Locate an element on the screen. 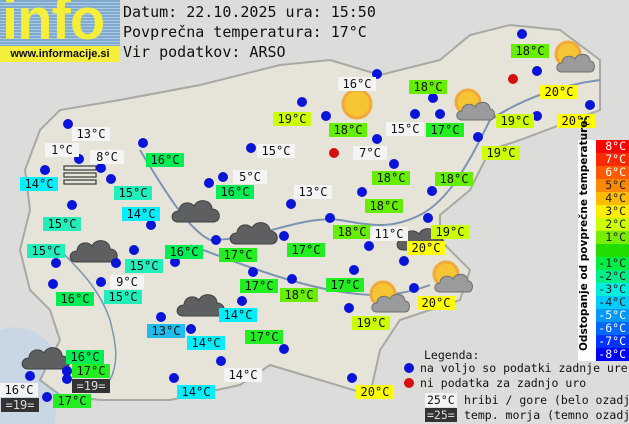  logo: info www.informacije.si is located at coordinates (60, 31).